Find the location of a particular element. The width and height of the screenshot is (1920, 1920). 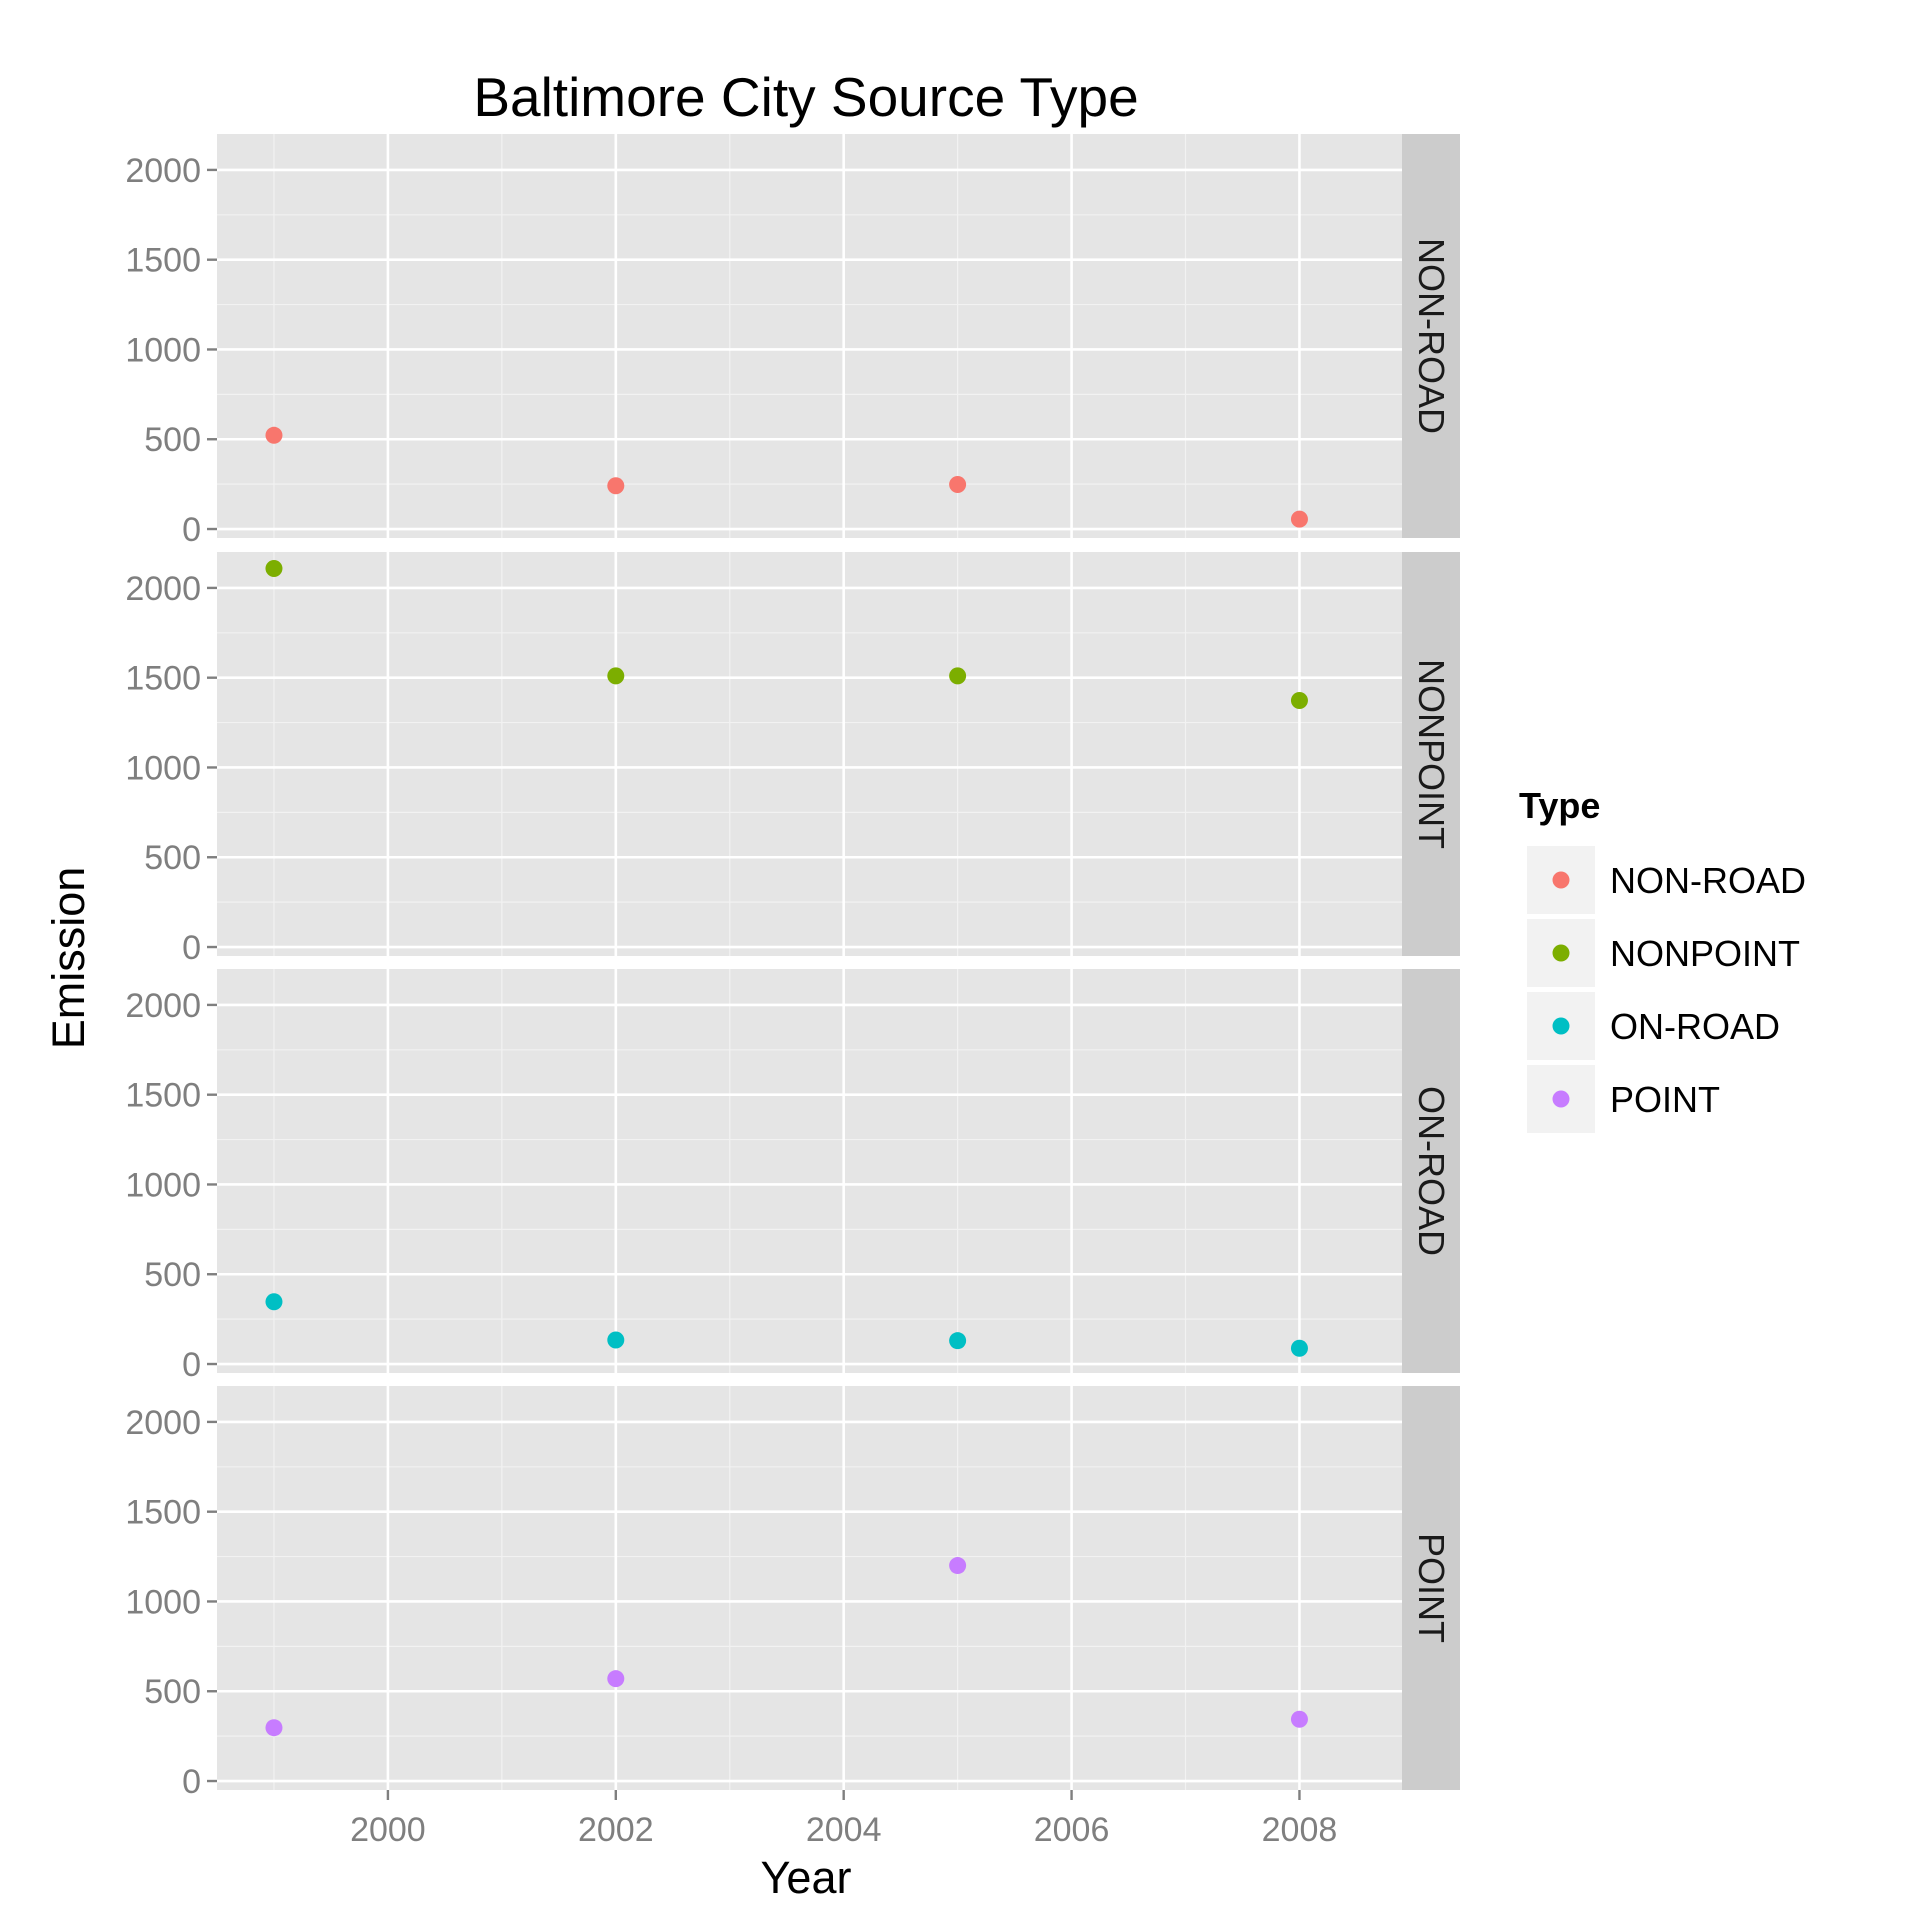

legend-item: NON-ROAD is located at coordinates (1665, 880).